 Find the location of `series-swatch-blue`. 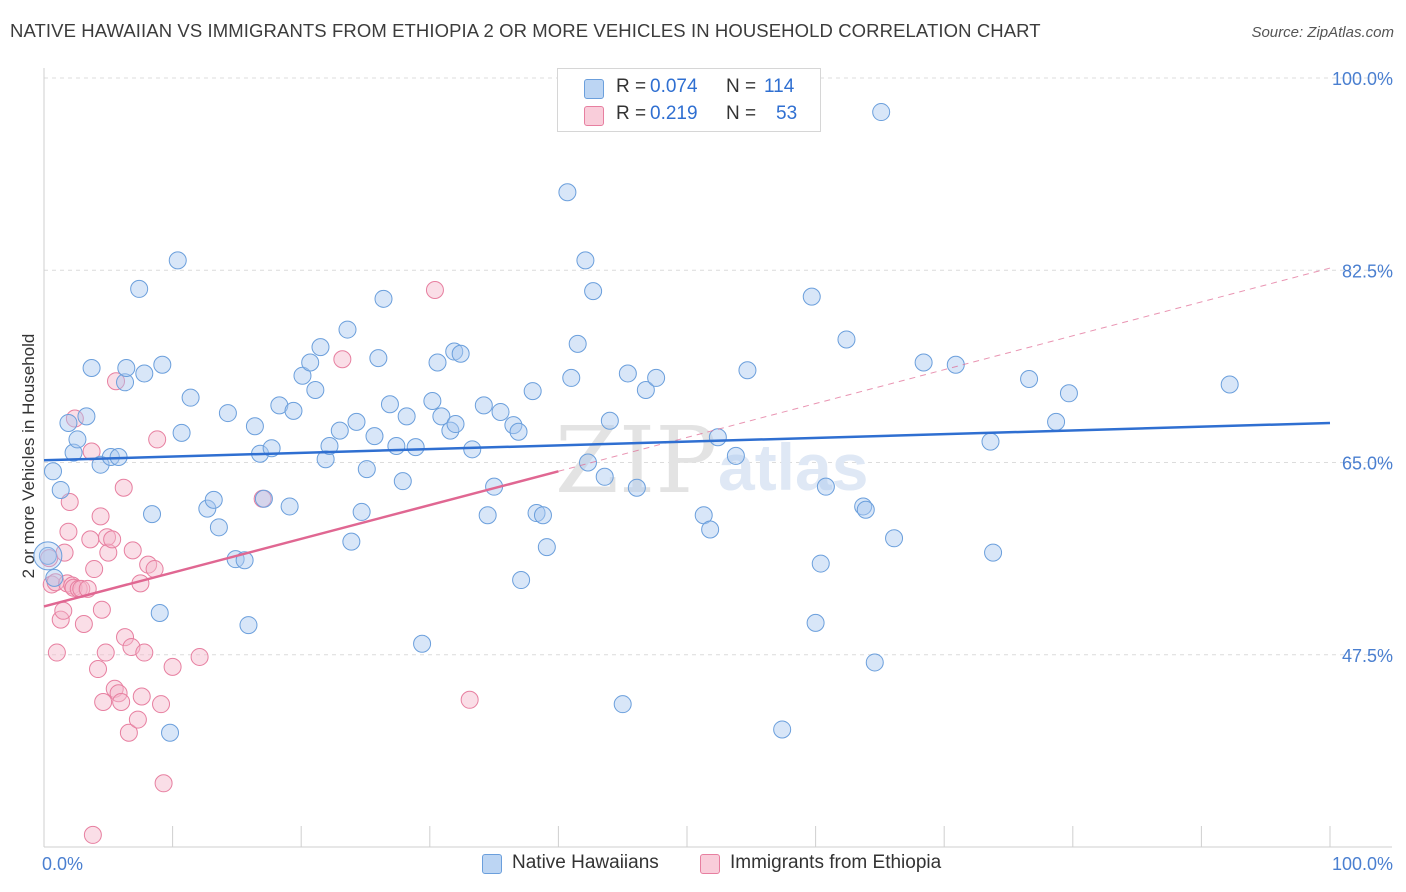

series-swatch-blue is located at coordinates (492, 864).